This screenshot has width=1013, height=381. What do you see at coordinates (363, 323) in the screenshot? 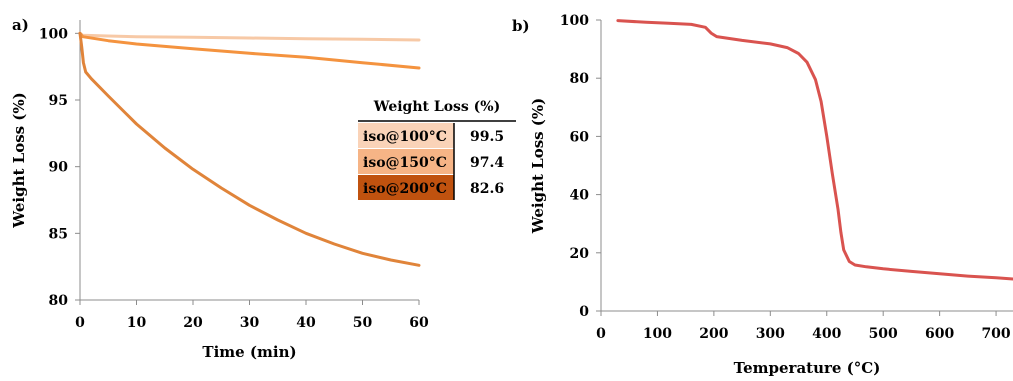
I see `x-tick-label-0: 50` at bounding box center [363, 323].